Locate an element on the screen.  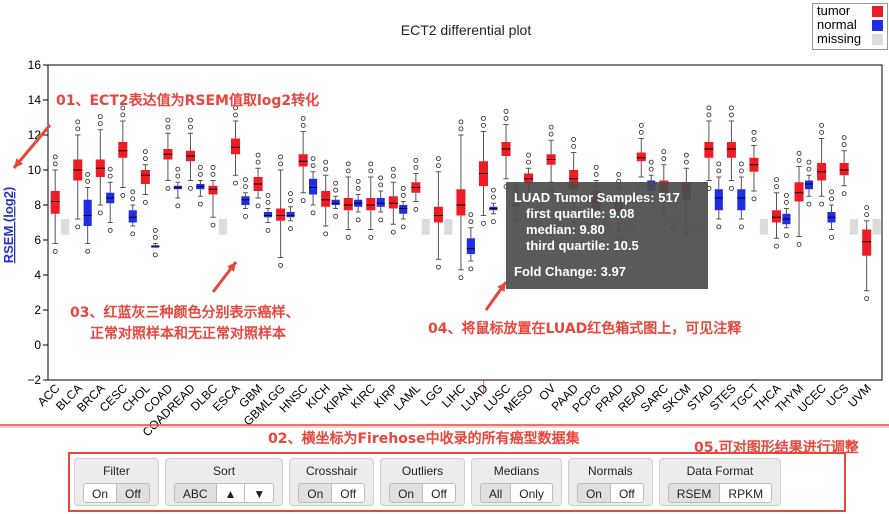
normals-off-button: Off is located at coordinates (626, 493).